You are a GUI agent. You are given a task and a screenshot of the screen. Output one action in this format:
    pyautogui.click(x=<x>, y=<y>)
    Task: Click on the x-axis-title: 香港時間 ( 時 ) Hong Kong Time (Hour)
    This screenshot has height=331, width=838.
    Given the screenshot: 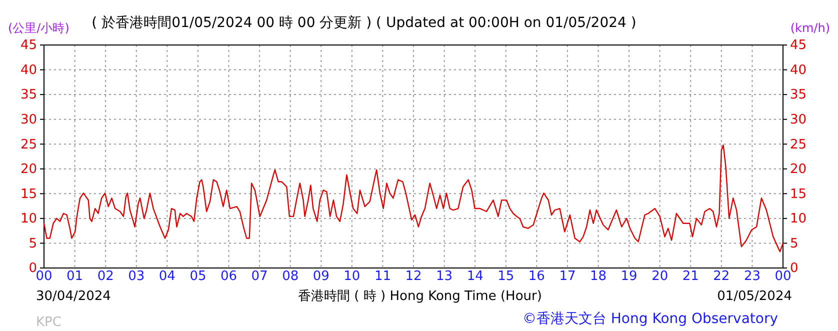 What is the action you would take?
    pyautogui.click(x=420, y=296)
    